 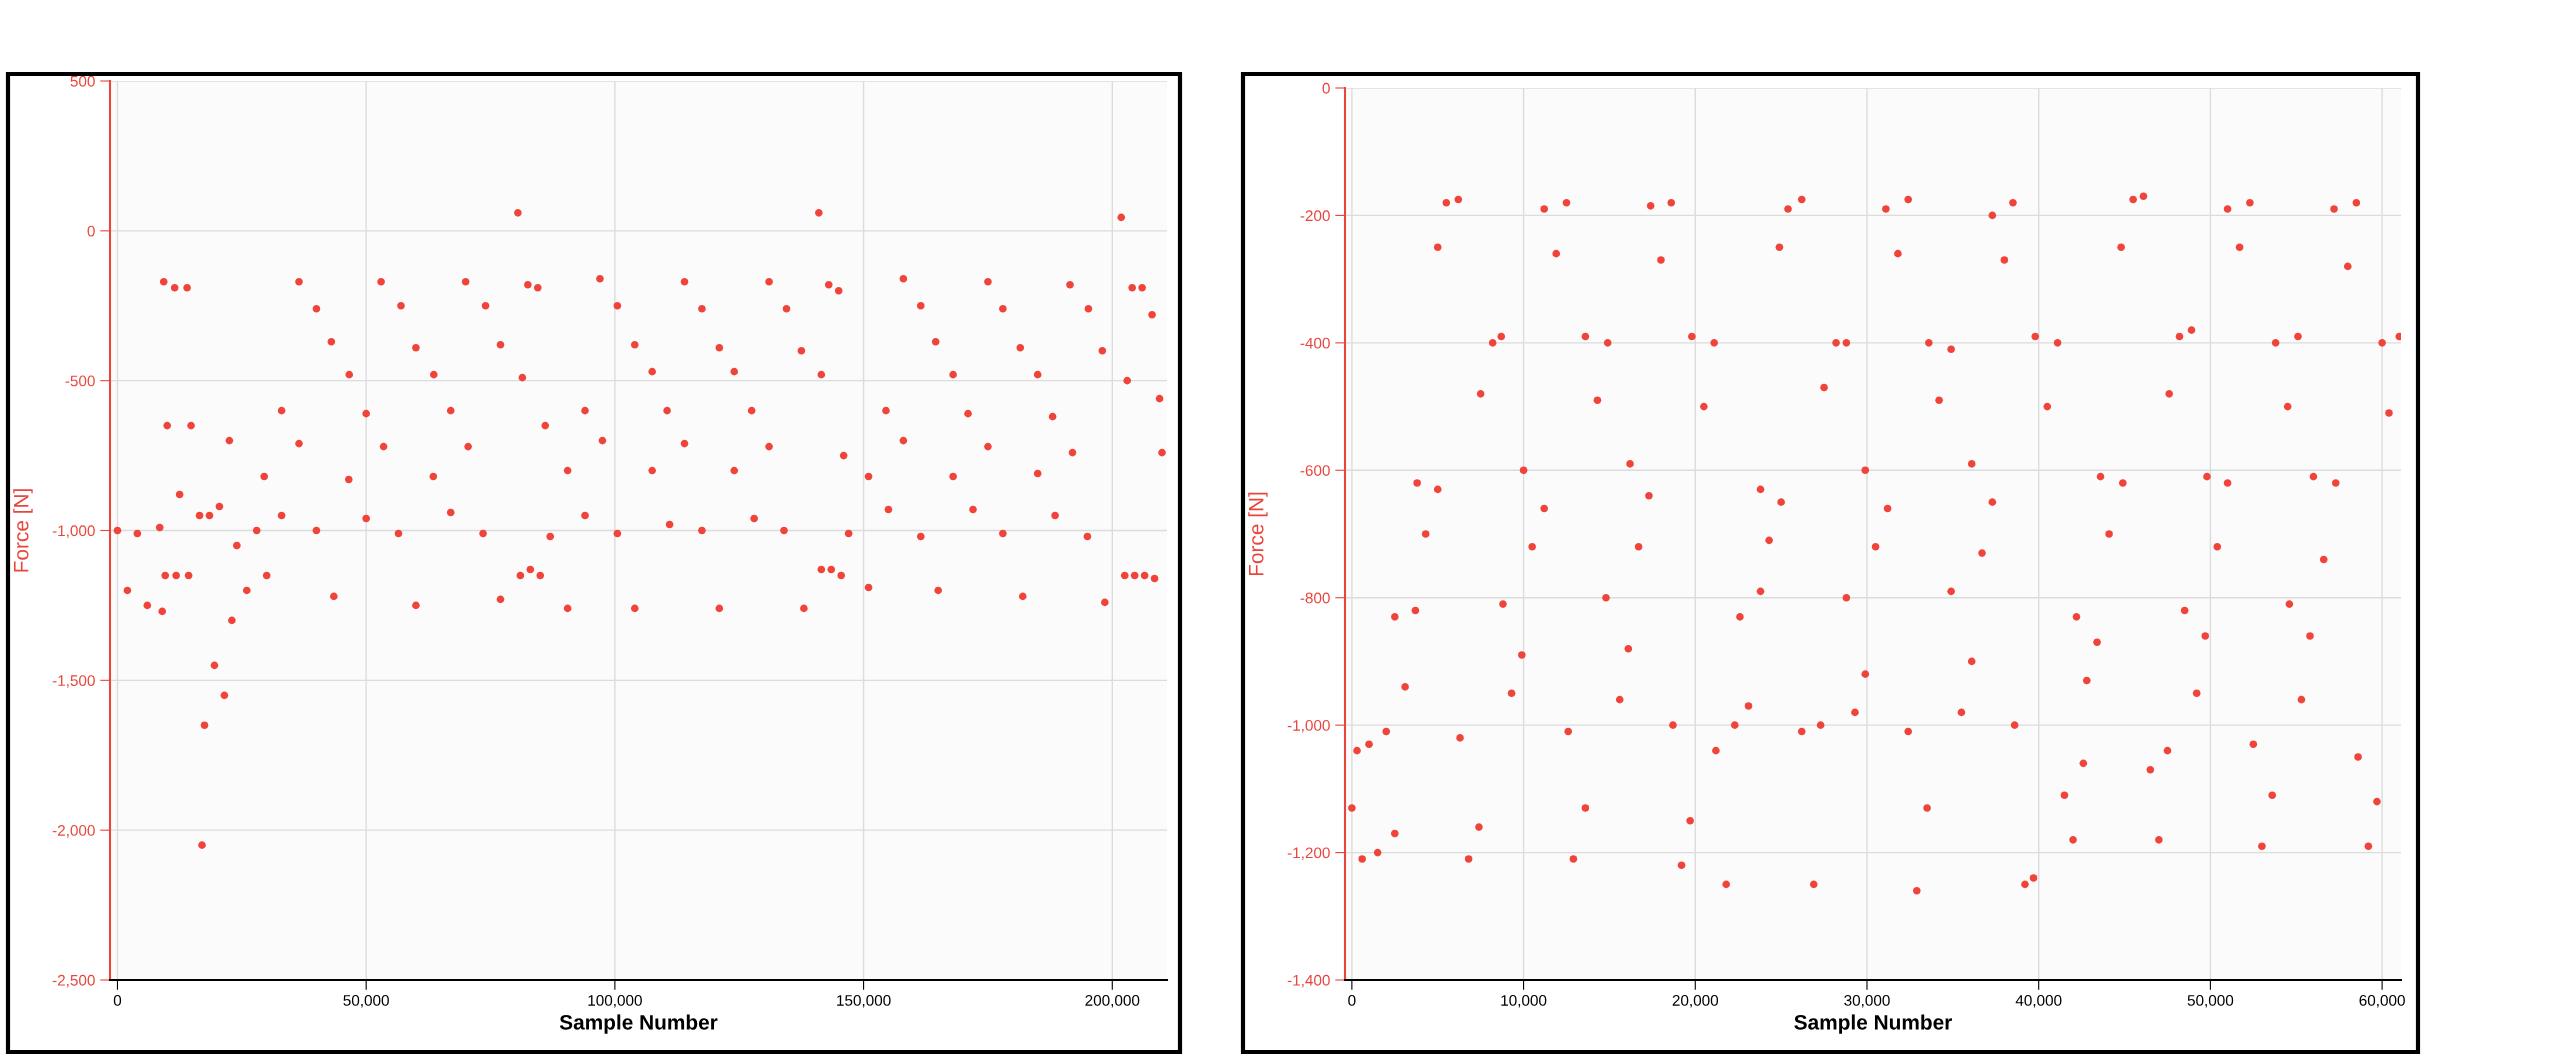 I want to click on x-tick-label: 30,000, so click(x=1867, y=1001).